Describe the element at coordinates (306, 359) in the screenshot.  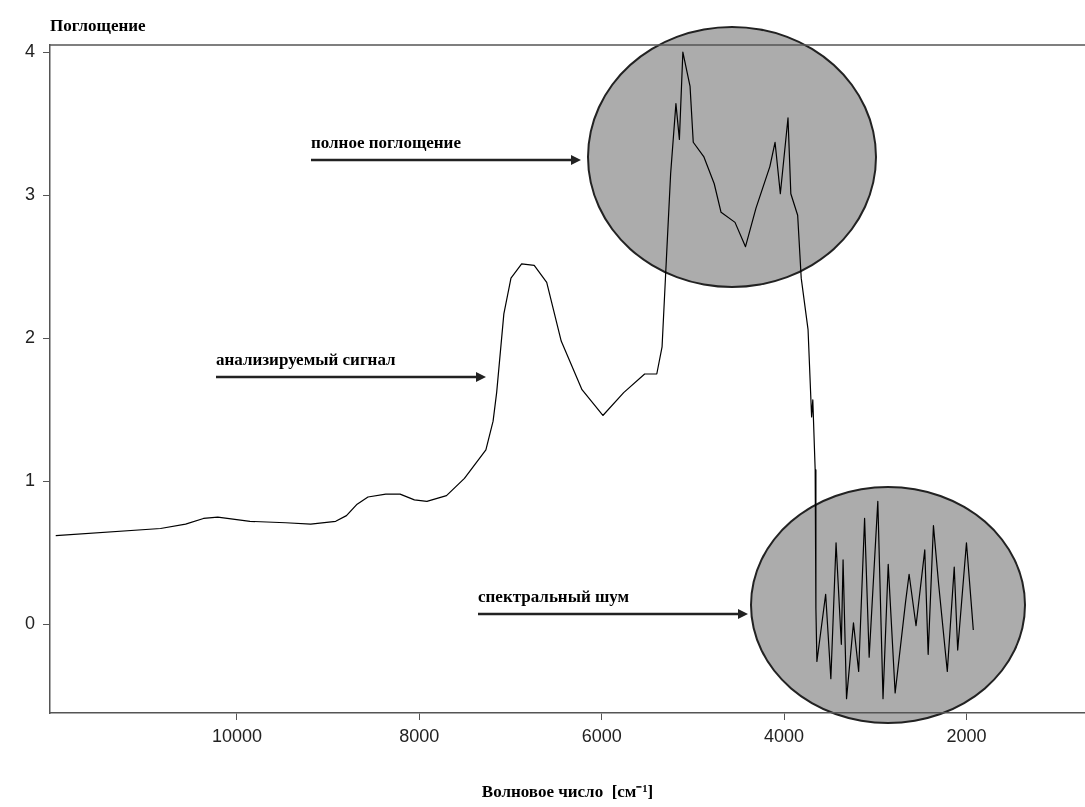
I see `annotation: анализируемый сигнал` at that location.